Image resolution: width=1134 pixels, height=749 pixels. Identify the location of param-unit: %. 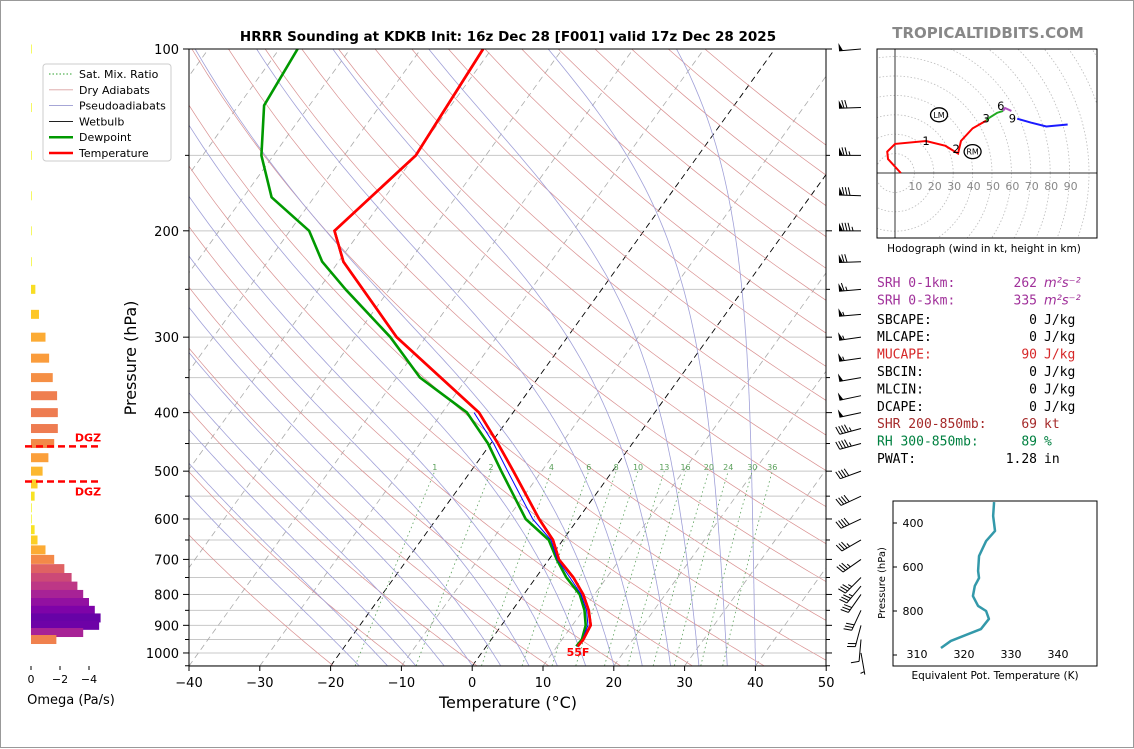
(1048, 442).